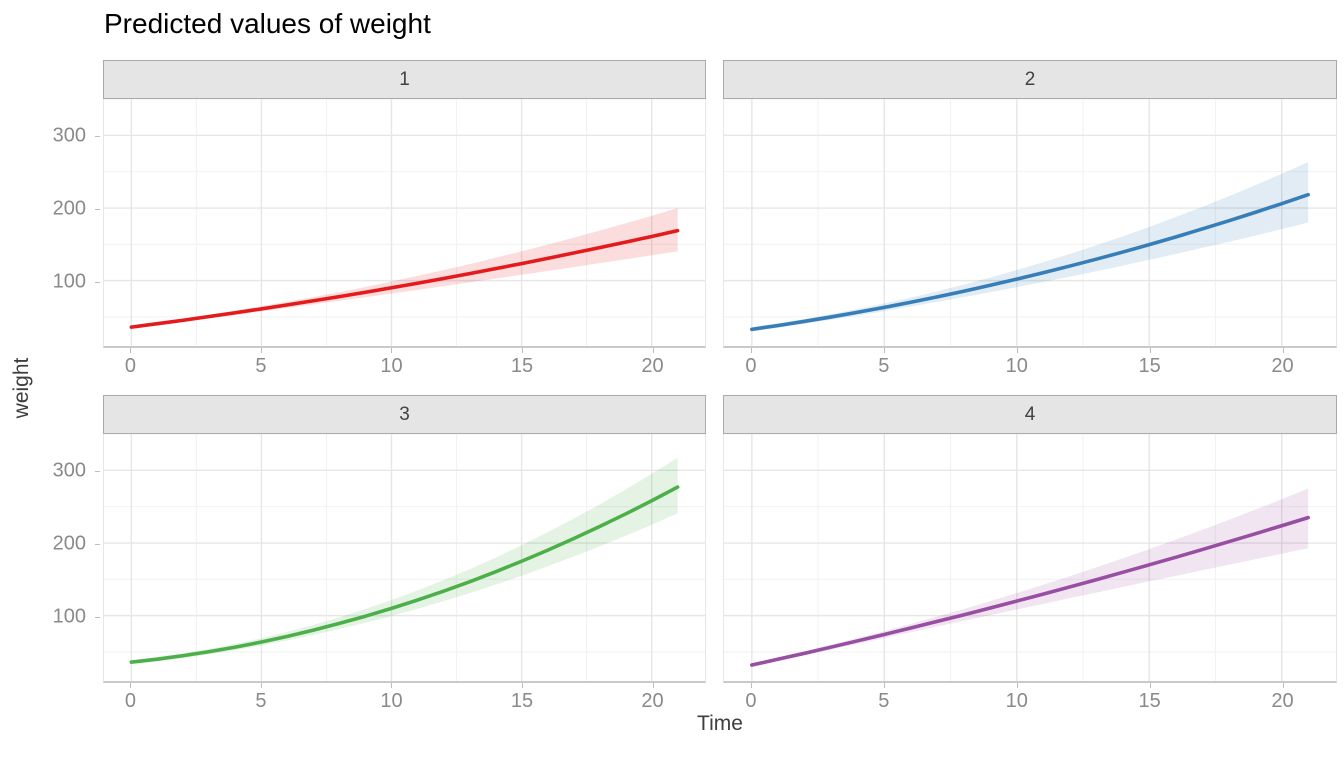 The image size is (1344, 768). I want to click on facet-strip: 1, so click(404, 79).